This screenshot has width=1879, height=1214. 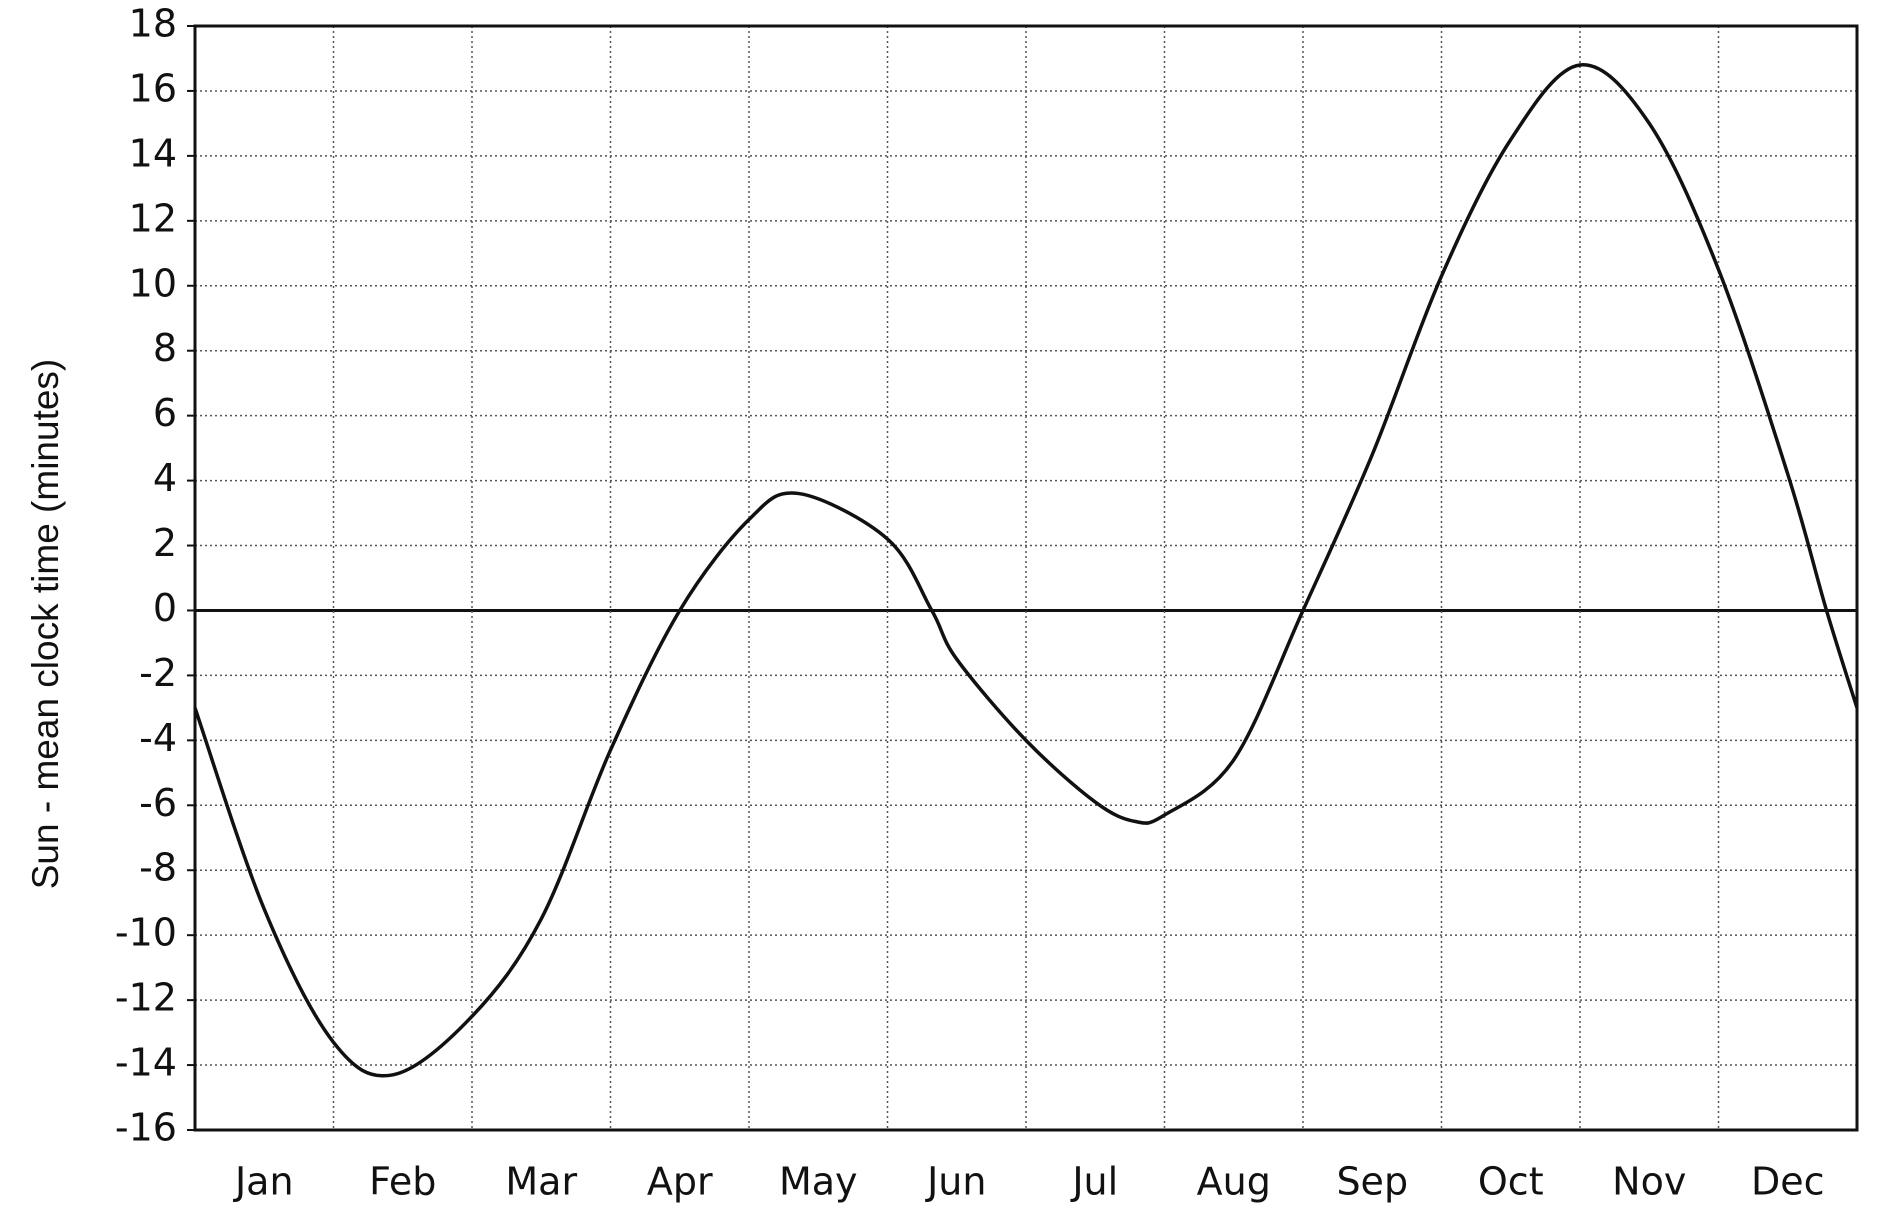 What do you see at coordinates (158, 803) in the screenshot?
I see `y-tick-label: -6` at bounding box center [158, 803].